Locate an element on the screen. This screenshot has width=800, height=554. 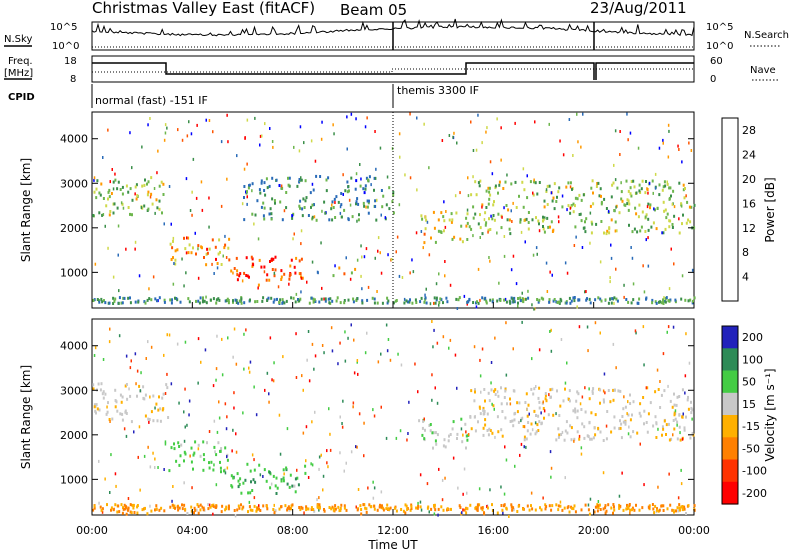
power-ylabel: Slant Range [km] is located at coordinates (26, 210).